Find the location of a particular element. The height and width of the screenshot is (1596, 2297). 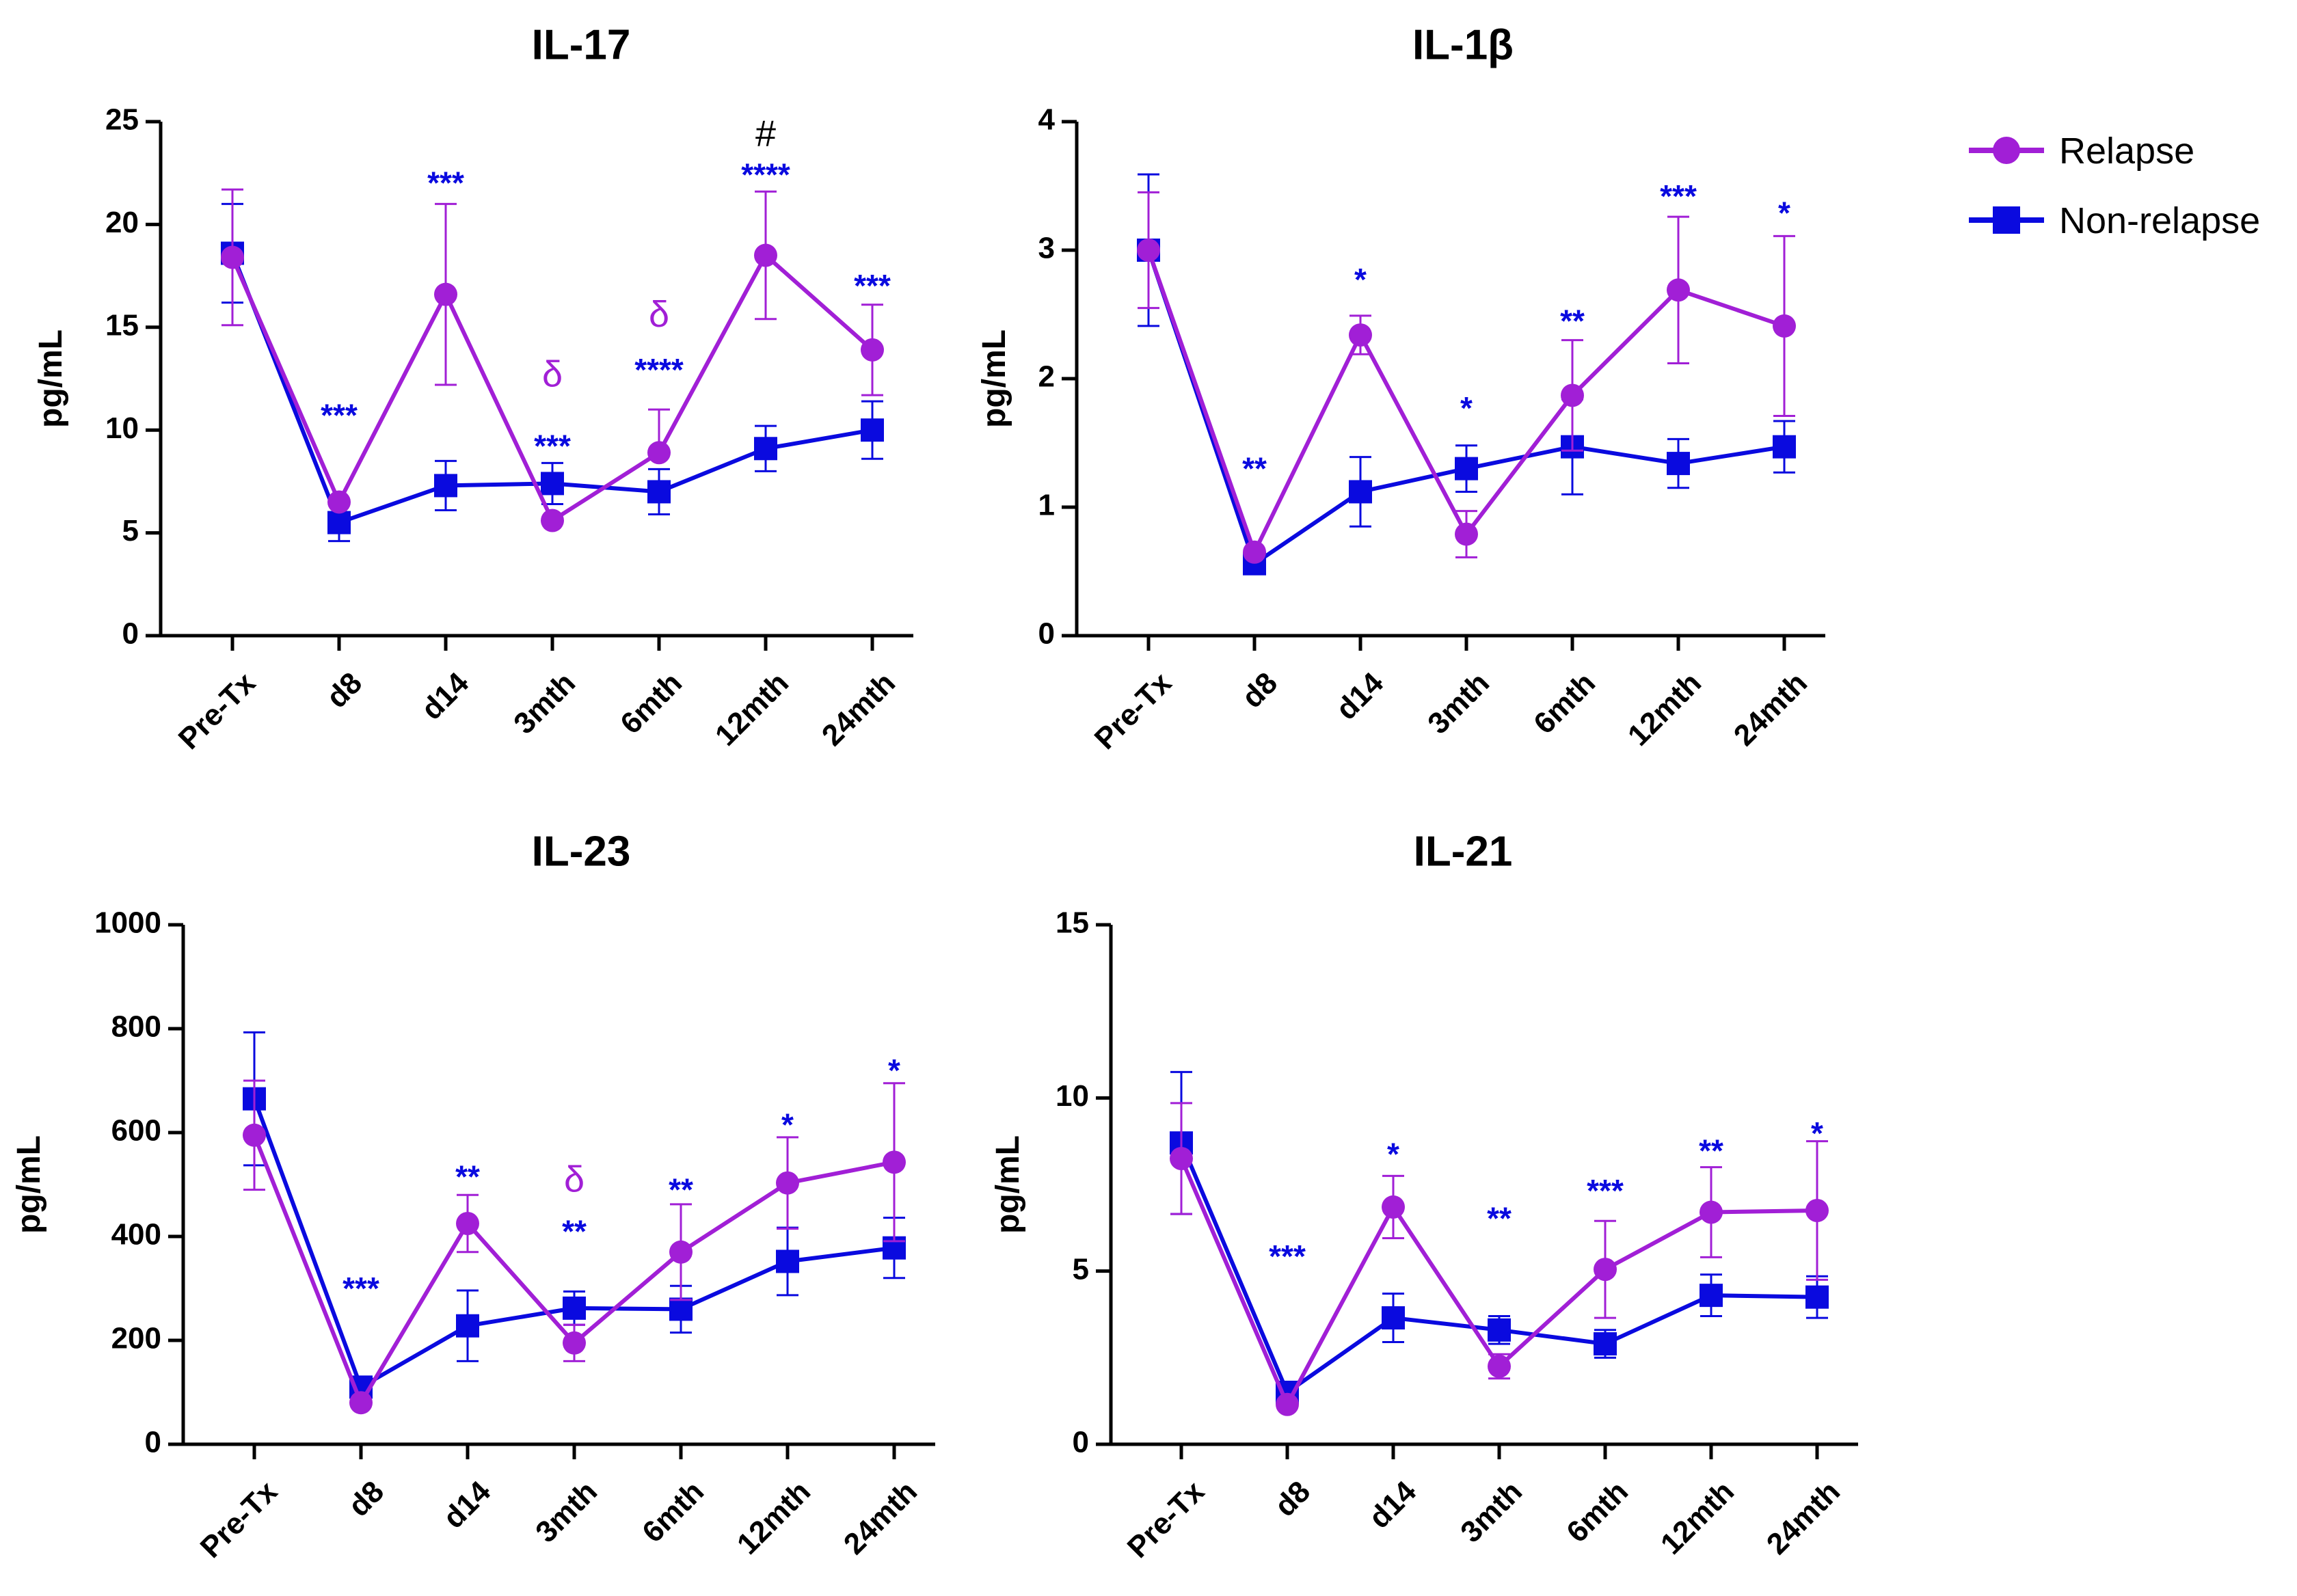

significance-annotation: # is located at coordinates (766, 133).